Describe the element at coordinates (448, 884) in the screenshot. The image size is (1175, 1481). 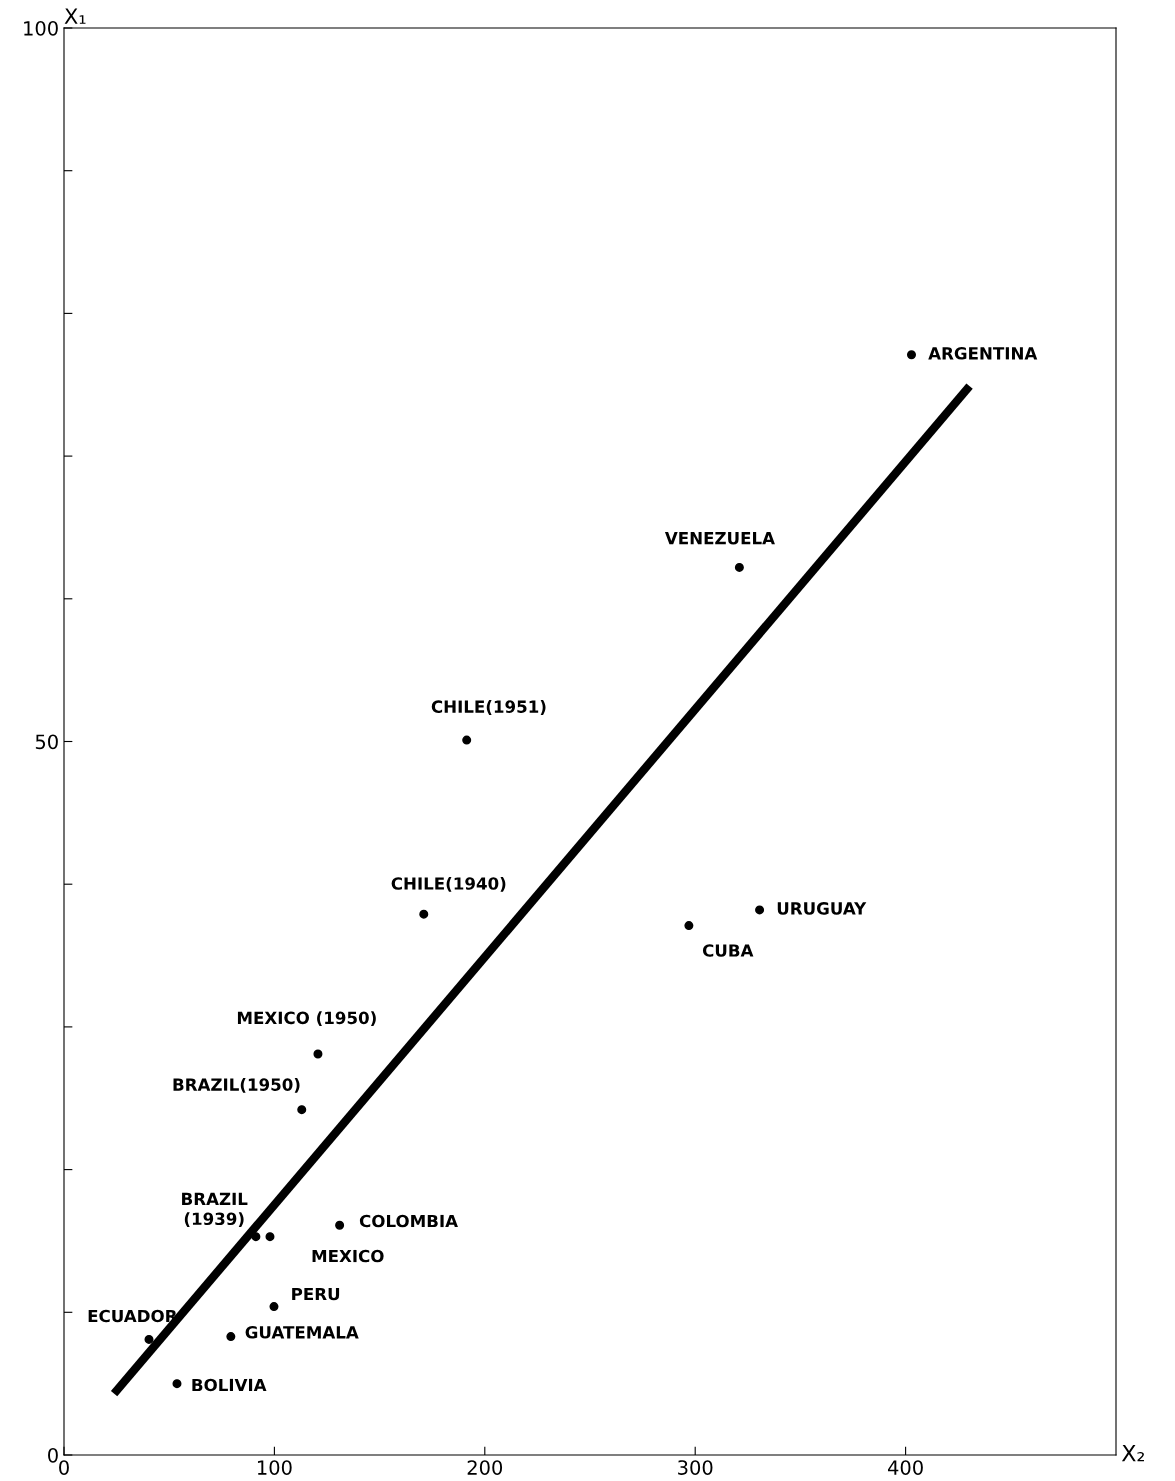
I see `annotation: CHILE(1940)` at that location.